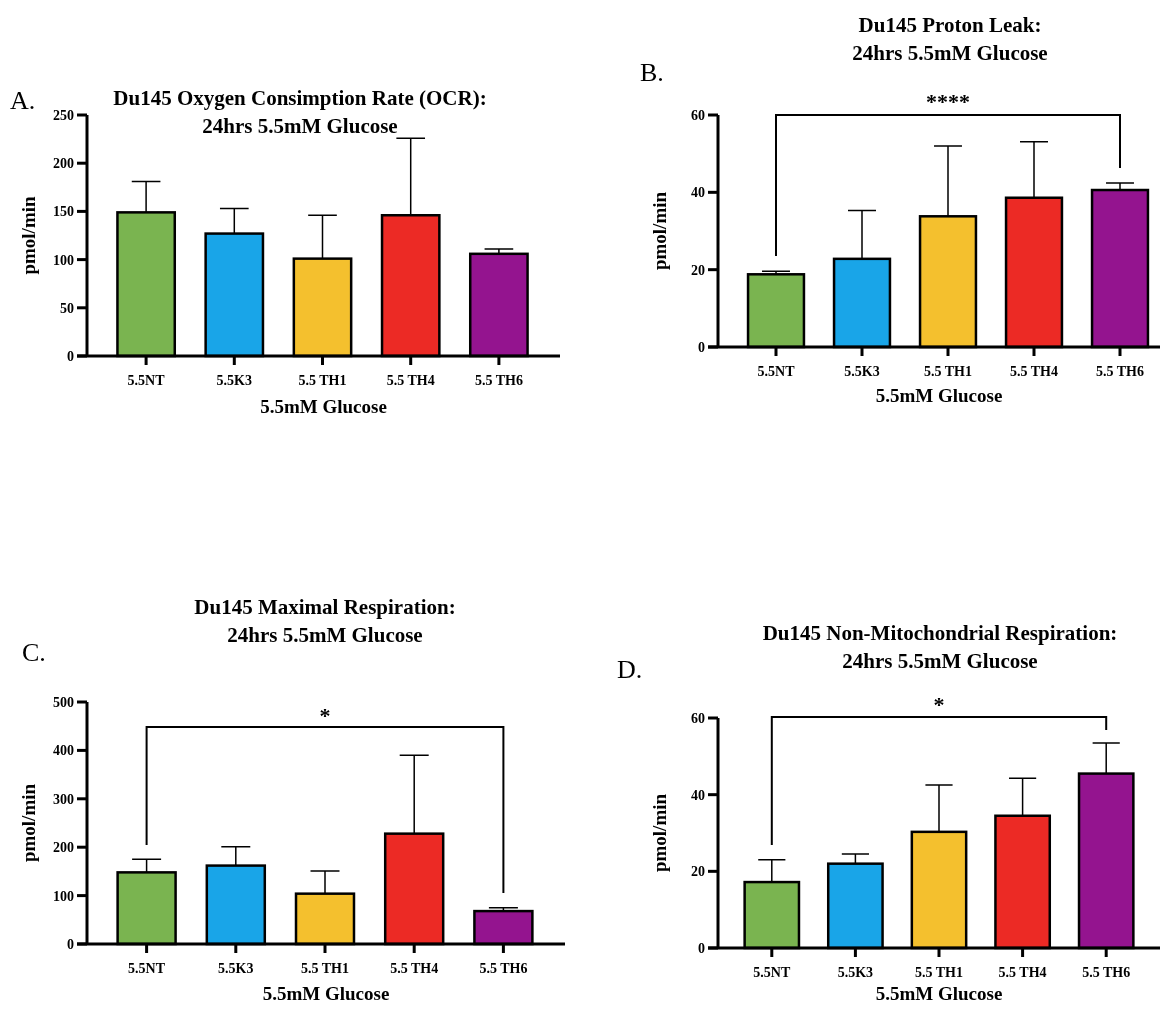 This screenshot has height=1009, width=1163. Describe the element at coordinates (67, 308) in the screenshot. I see `y-tick-label: 50` at that location.